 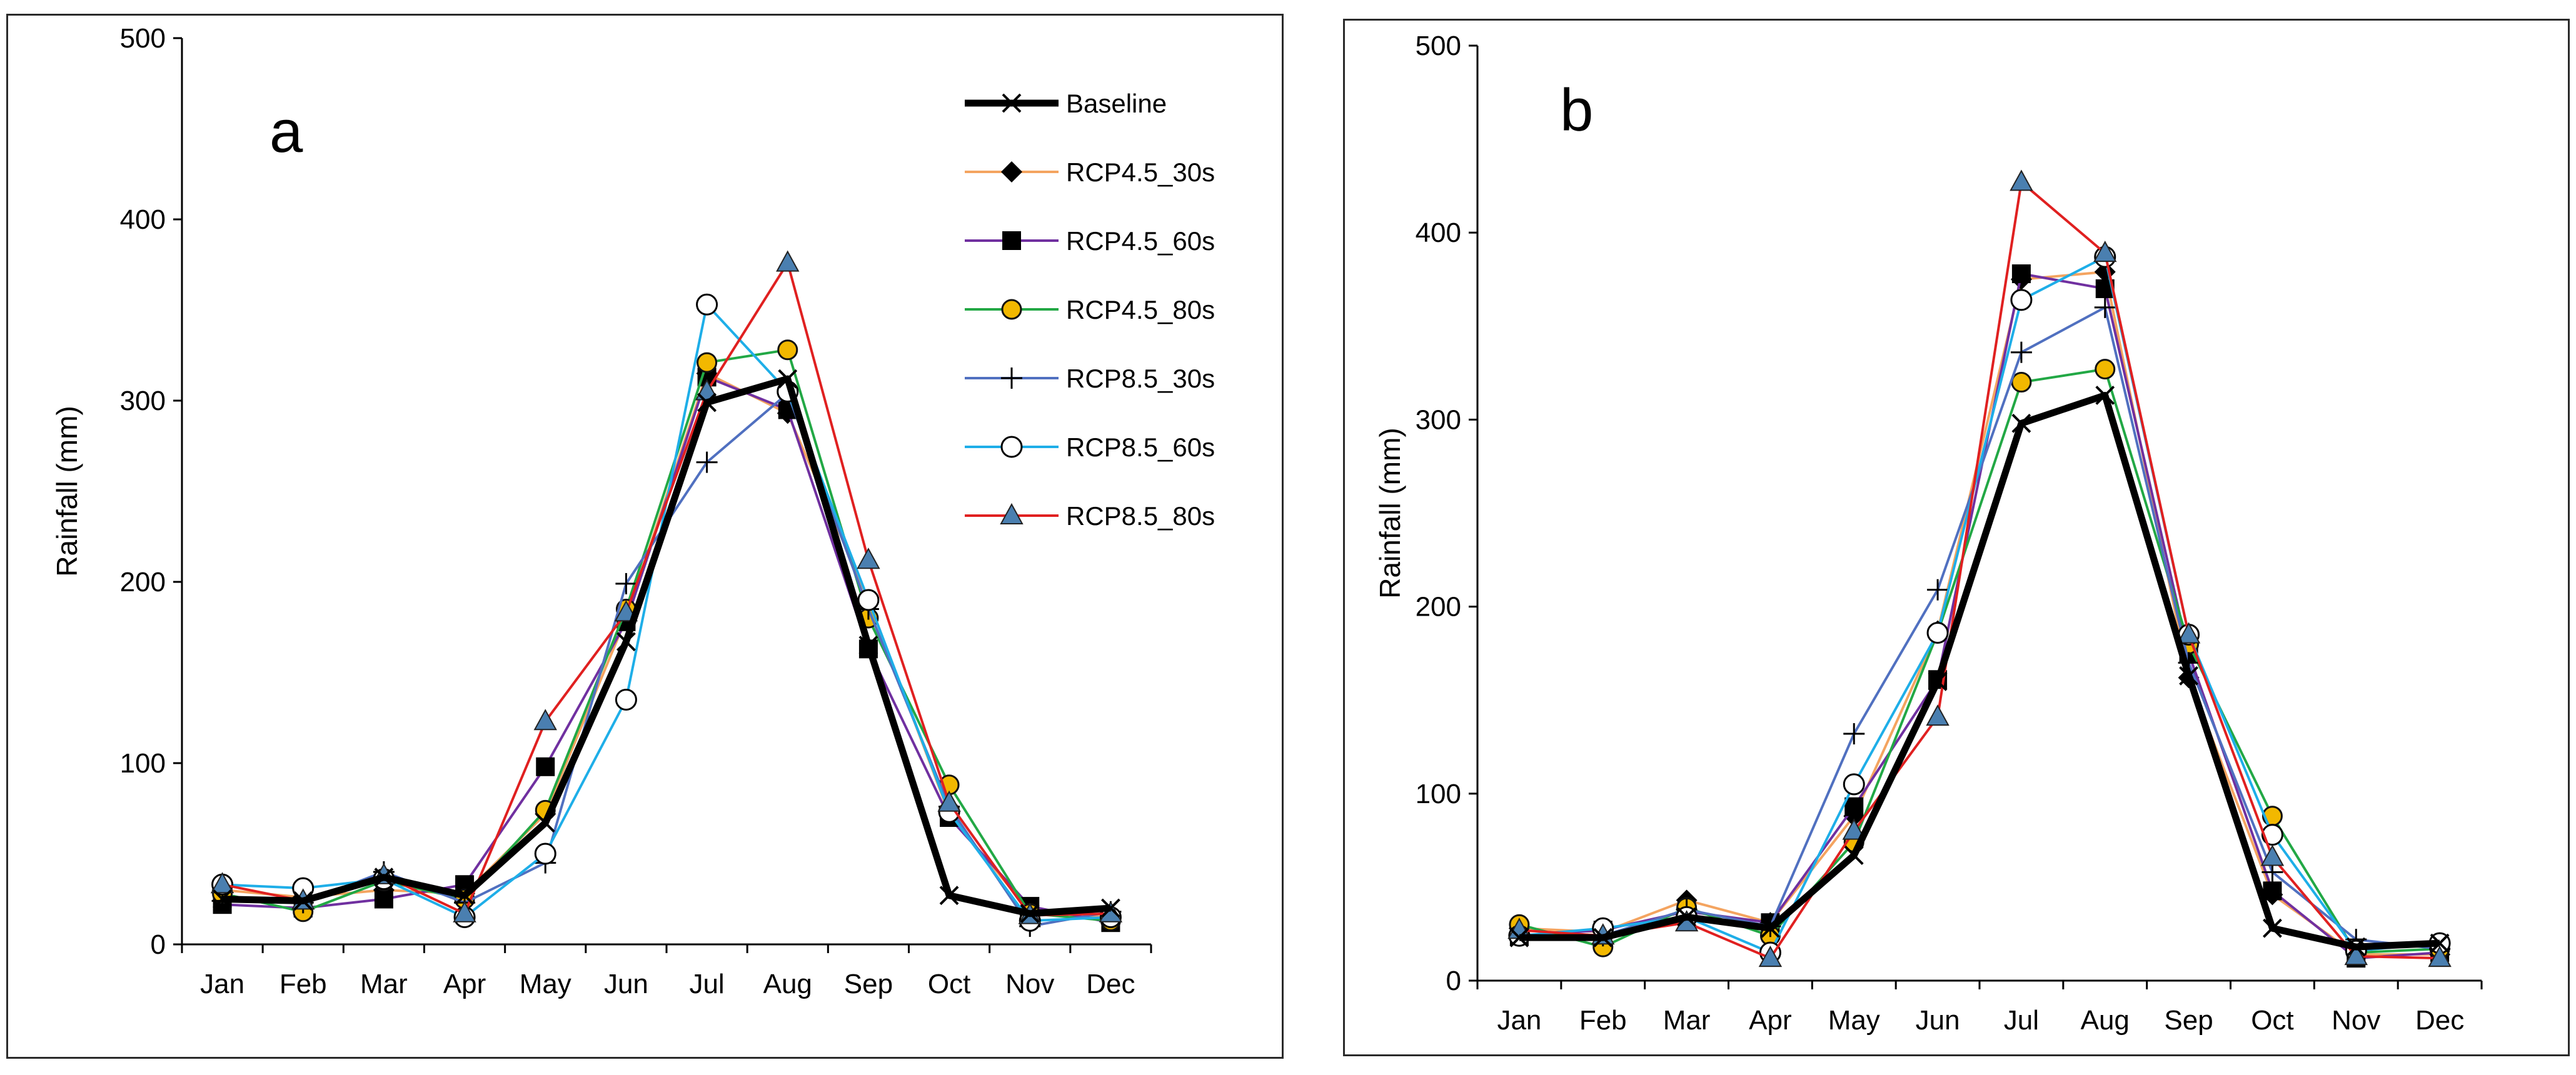 I want to click on chart-a-panel-label: a, so click(x=286, y=131).